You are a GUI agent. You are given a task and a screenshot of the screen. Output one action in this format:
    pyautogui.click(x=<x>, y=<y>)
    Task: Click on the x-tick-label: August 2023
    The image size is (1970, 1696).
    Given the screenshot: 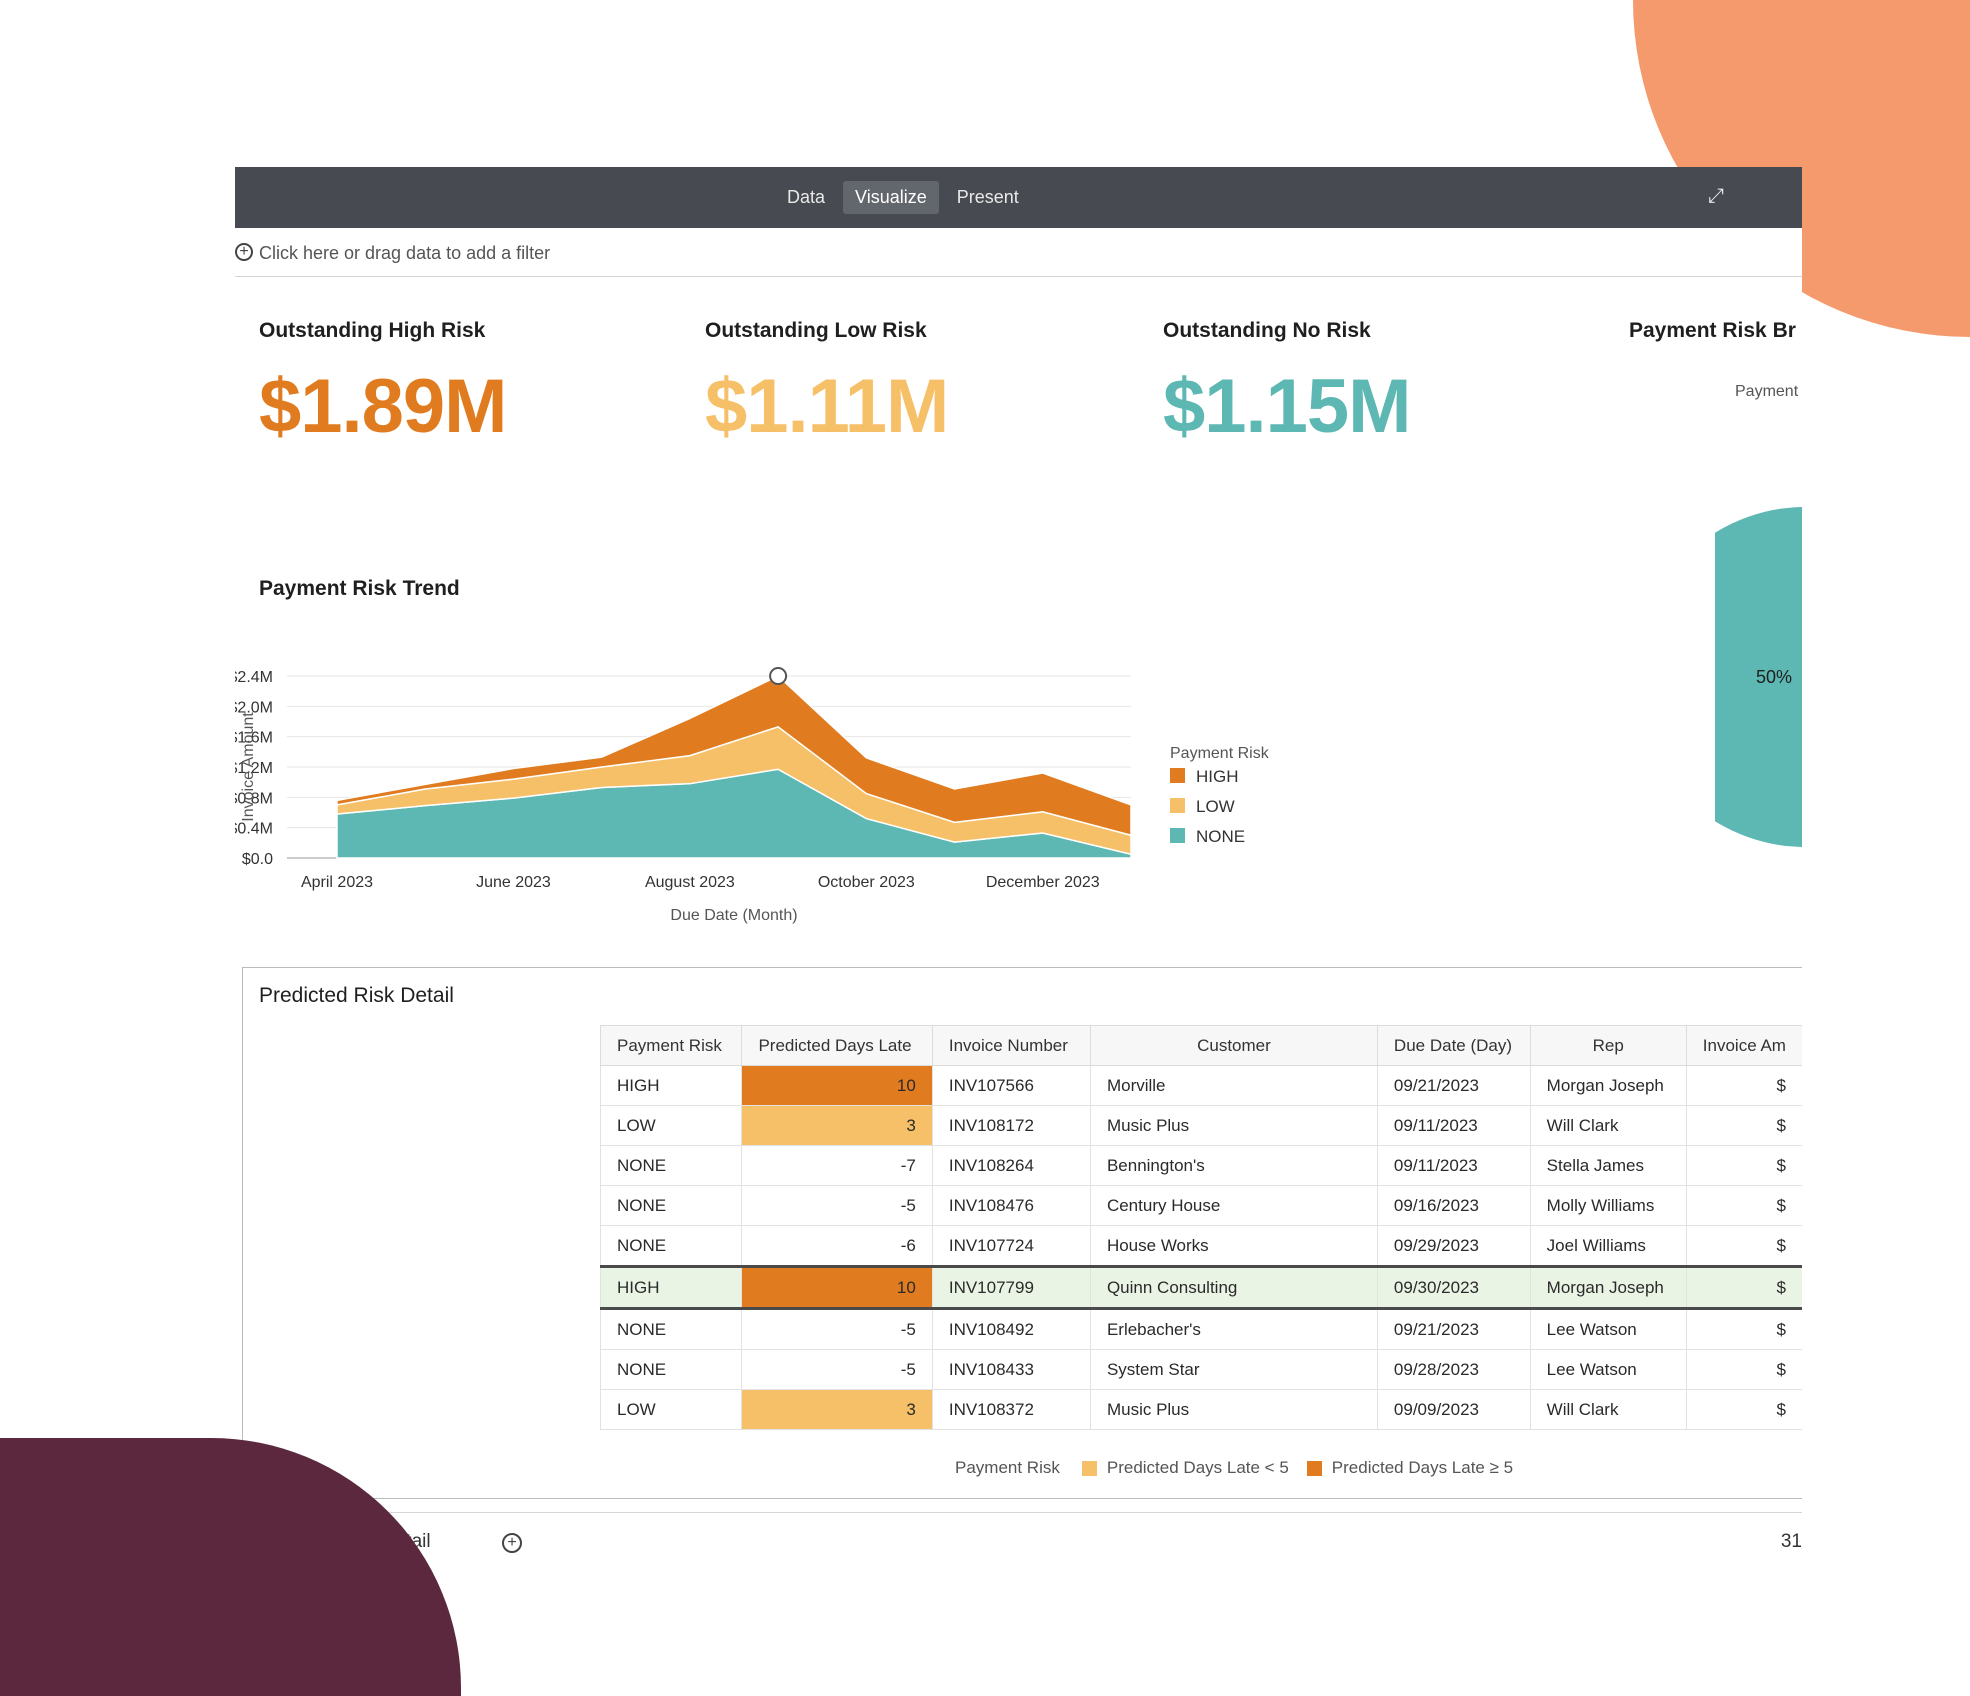 What is the action you would take?
    pyautogui.click(x=690, y=882)
    